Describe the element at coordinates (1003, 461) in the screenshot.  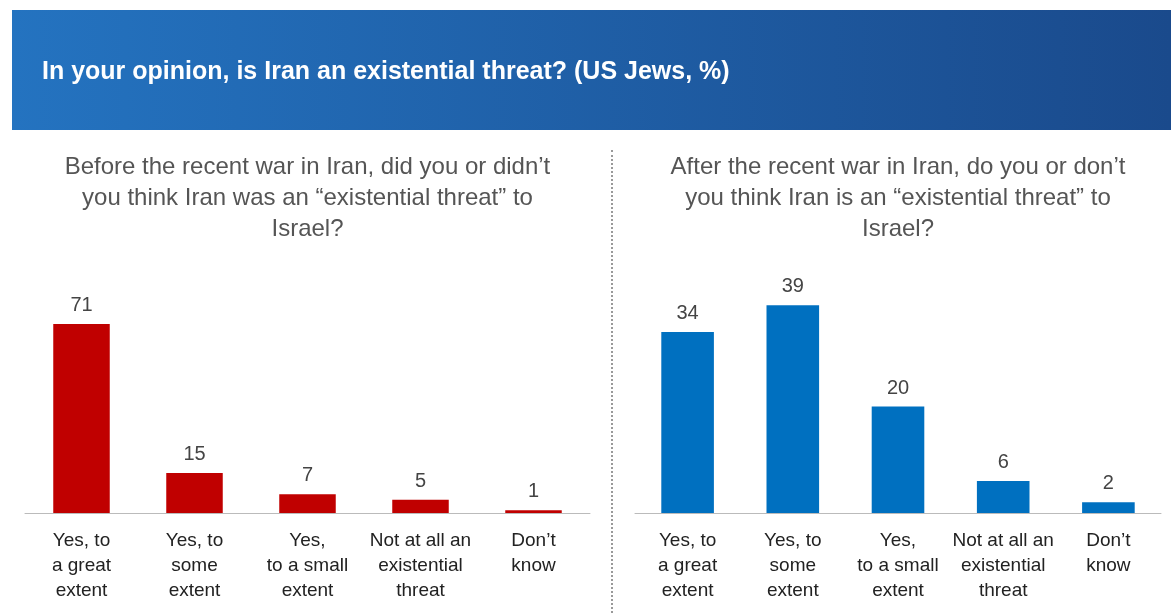
I see `data-label: 6` at that location.